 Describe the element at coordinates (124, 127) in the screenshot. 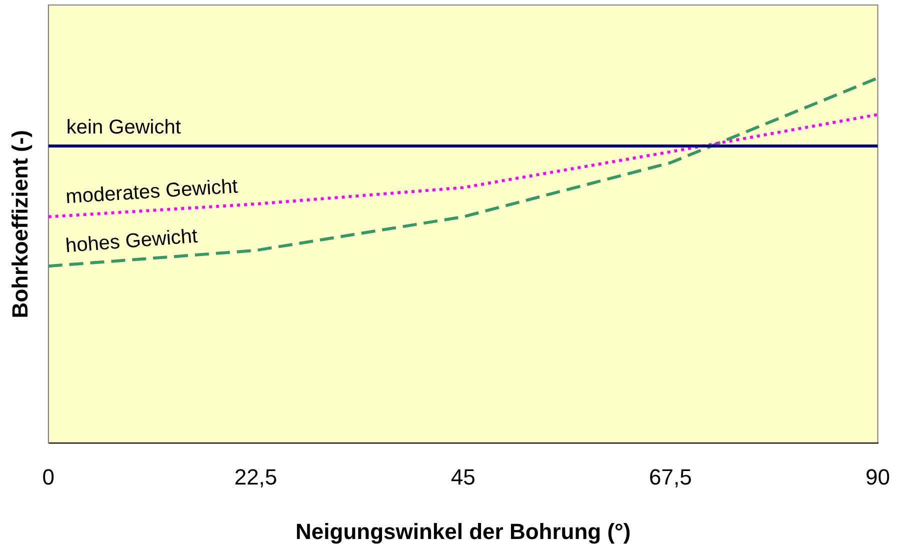

I see `series-label: kein Gewicht` at that location.